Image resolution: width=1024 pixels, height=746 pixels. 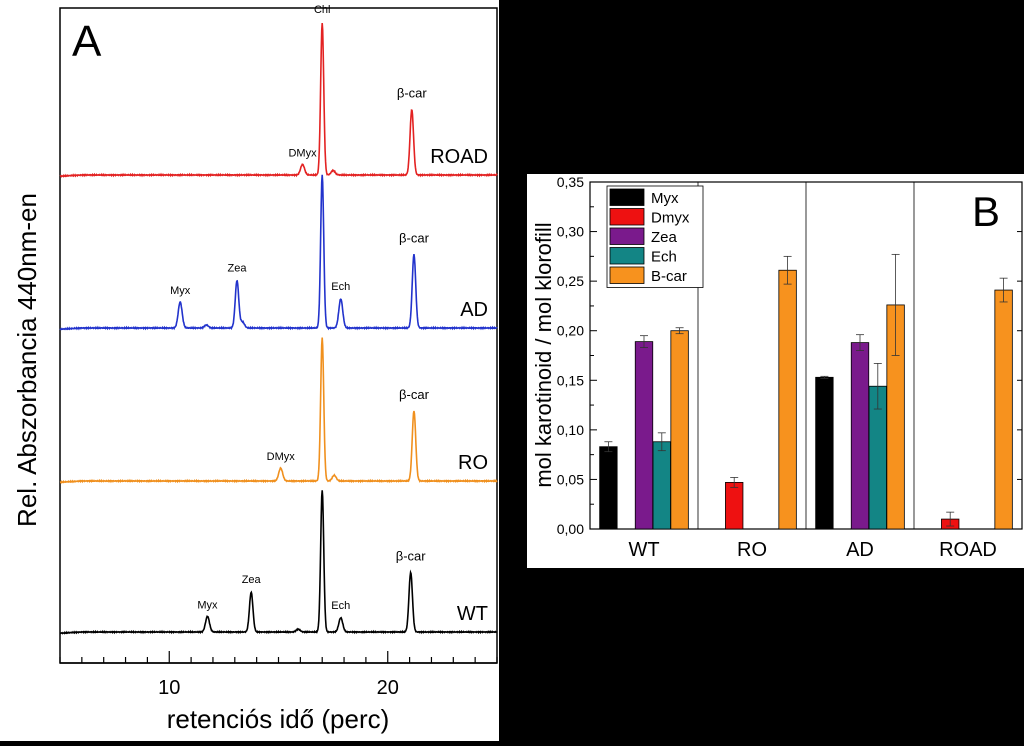 What do you see at coordinates (752, 550) in the screenshot?
I see `x-category-label: RO` at bounding box center [752, 550].